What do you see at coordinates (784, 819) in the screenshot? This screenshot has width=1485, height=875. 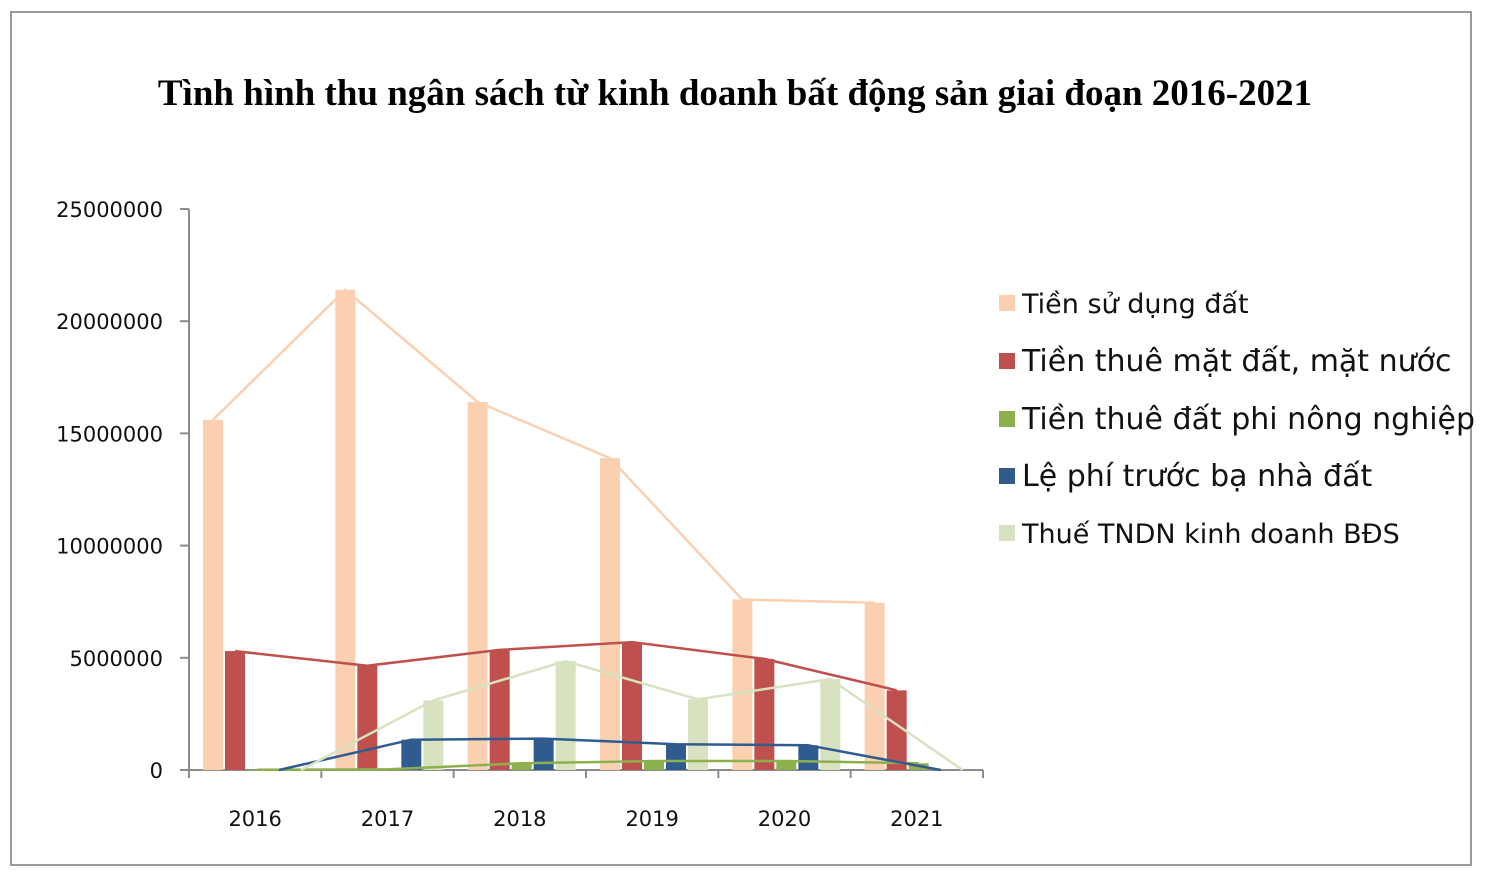 I see `x-tick-label: 2020` at bounding box center [784, 819].